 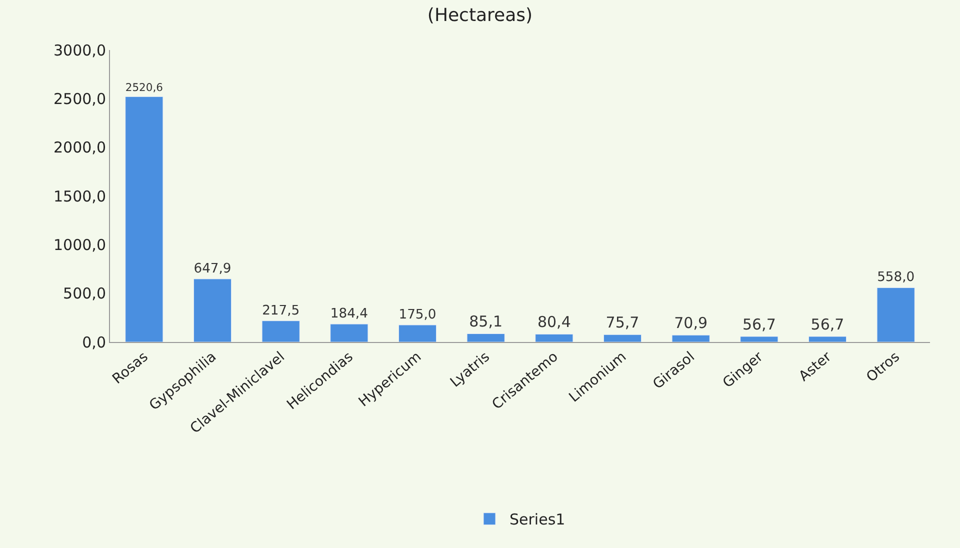 I want to click on data-label: 558,0, so click(x=896, y=278).